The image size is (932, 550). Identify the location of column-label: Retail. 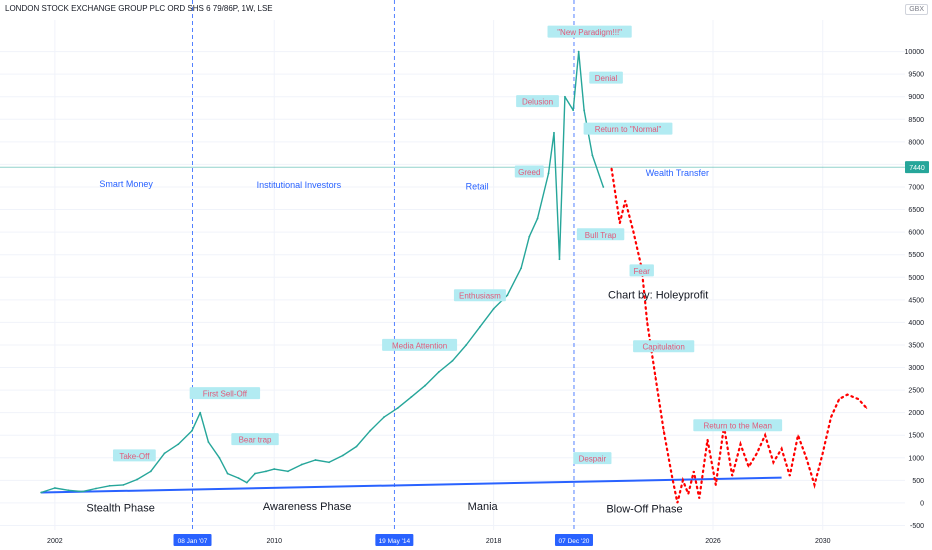
(477, 187).